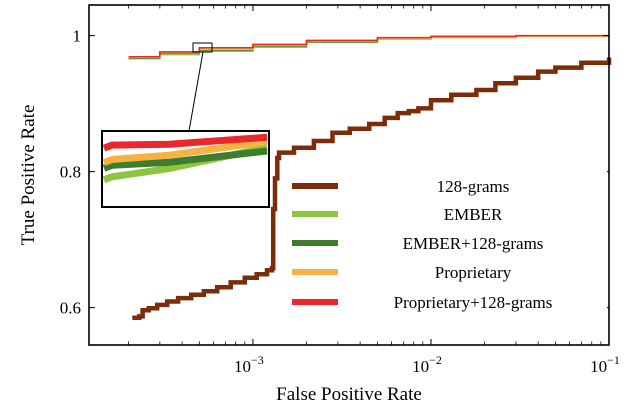 Image resolution: width=638 pixels, height=410 pixels. Describe the element at coordinates (427, 364) in the screenshot. I see `x-tick-label: 10⁻²` at that location.